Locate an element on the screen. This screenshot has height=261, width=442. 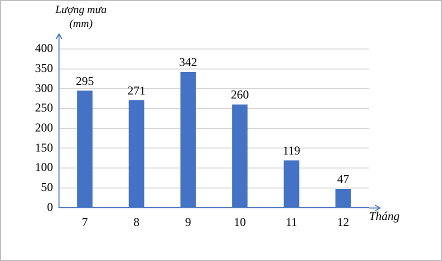
y-tick-label: 50 is located at coordinates (47, 187).